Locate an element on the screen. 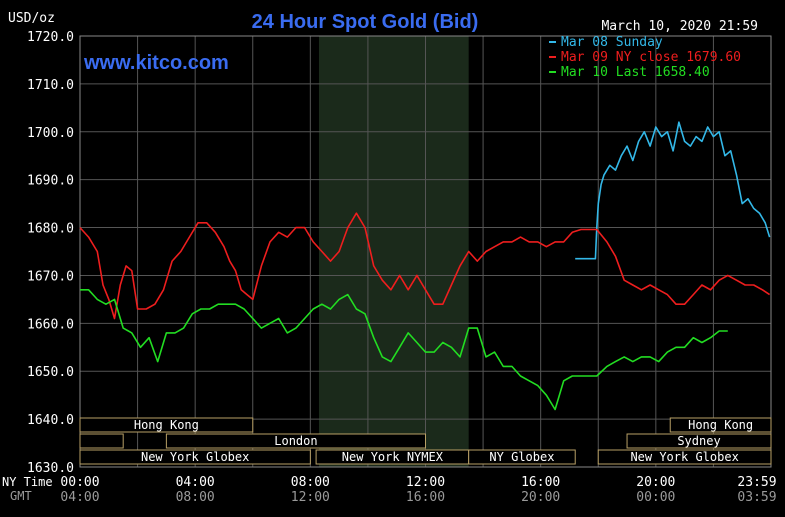 The height and width of the screenshot is (517, 785). x-tick-label-gmt: 20:00 is located at coordinates (540, 497).